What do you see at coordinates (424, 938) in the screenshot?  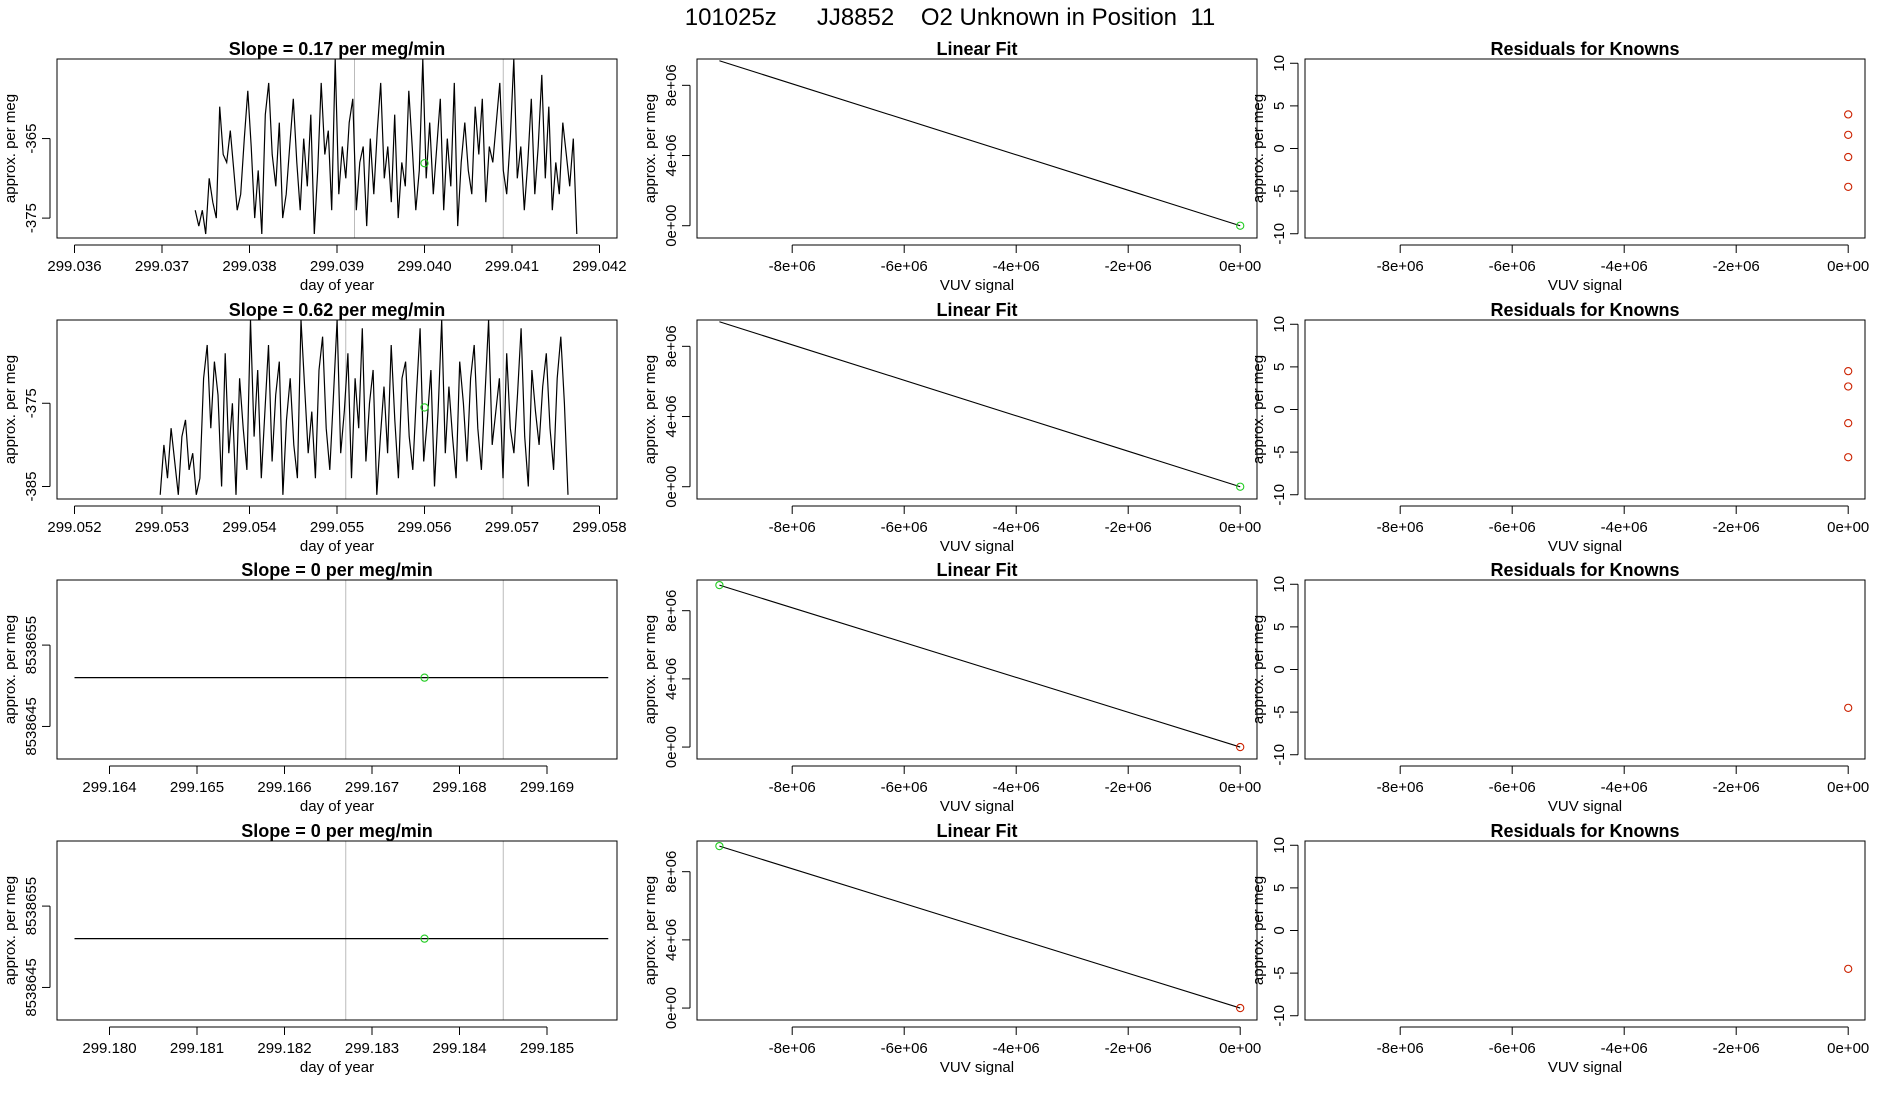 I see `unknown-point` at bounding box center [424, 938].